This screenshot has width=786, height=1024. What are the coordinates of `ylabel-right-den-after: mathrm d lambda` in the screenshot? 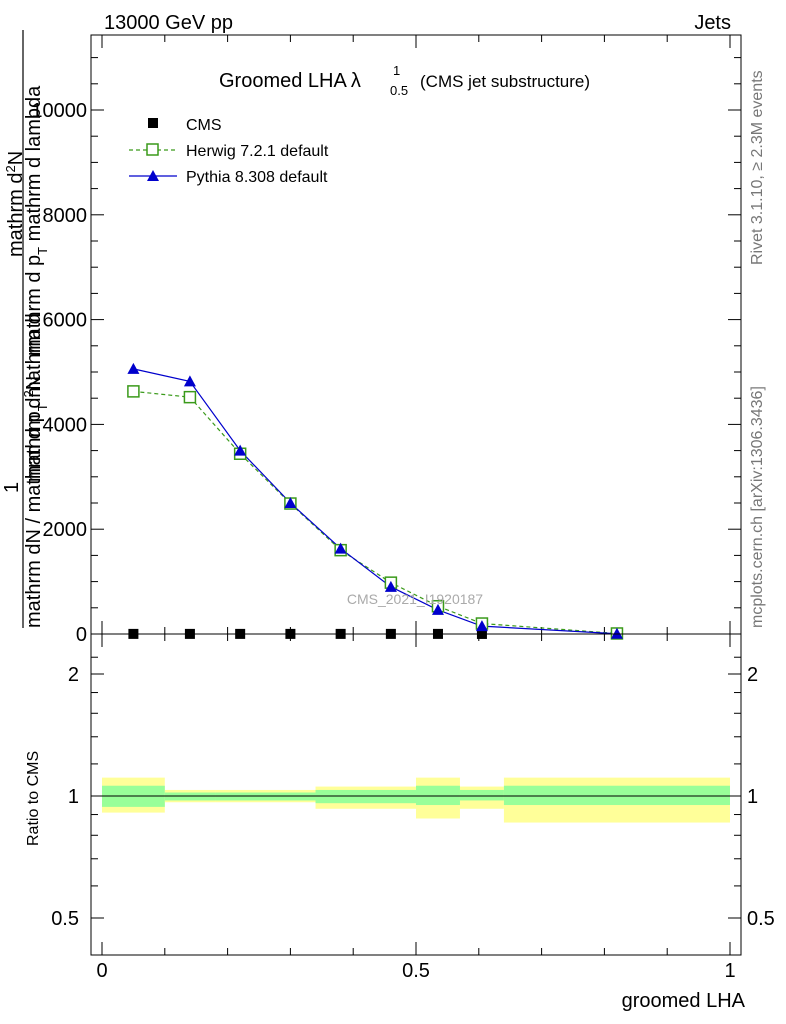 It's located at (34, 166).